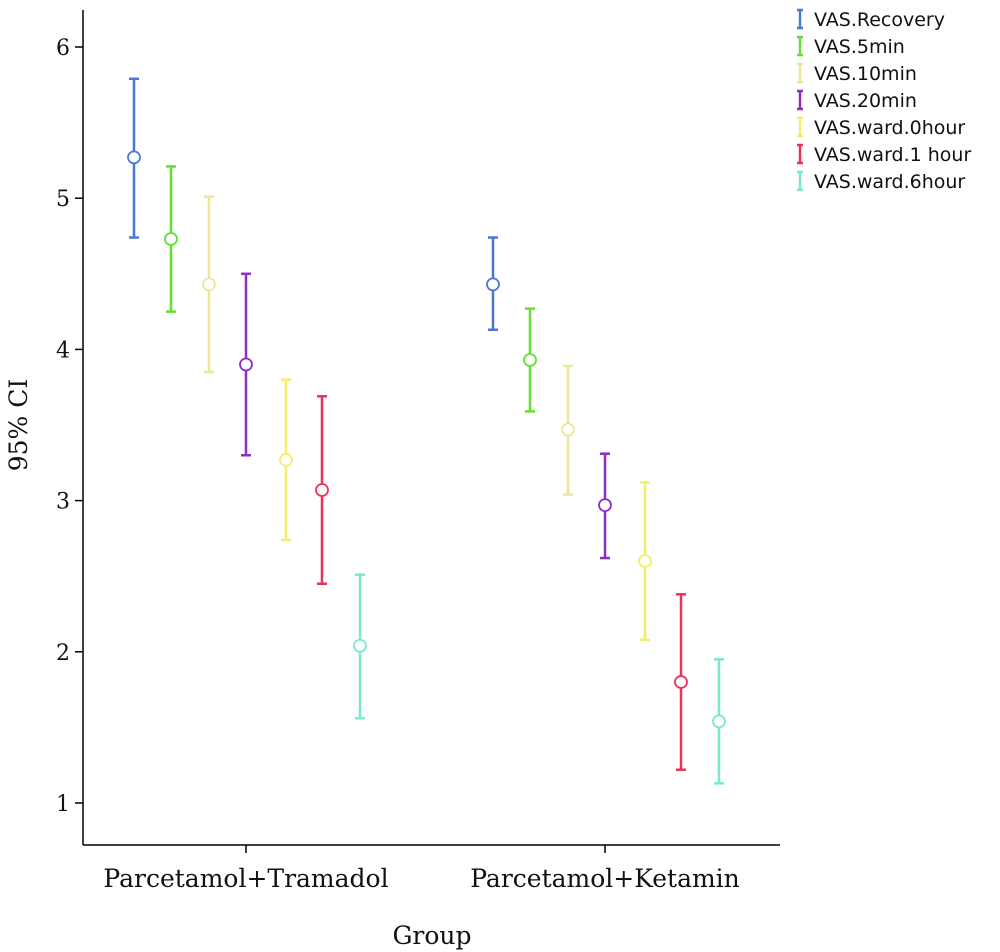 The image size is (1000, 952). What do you see at coordinates (889, 128) in the screenshot?
I see `legend-label: VAS.ward.0hour` at bounding box center [889, 128].